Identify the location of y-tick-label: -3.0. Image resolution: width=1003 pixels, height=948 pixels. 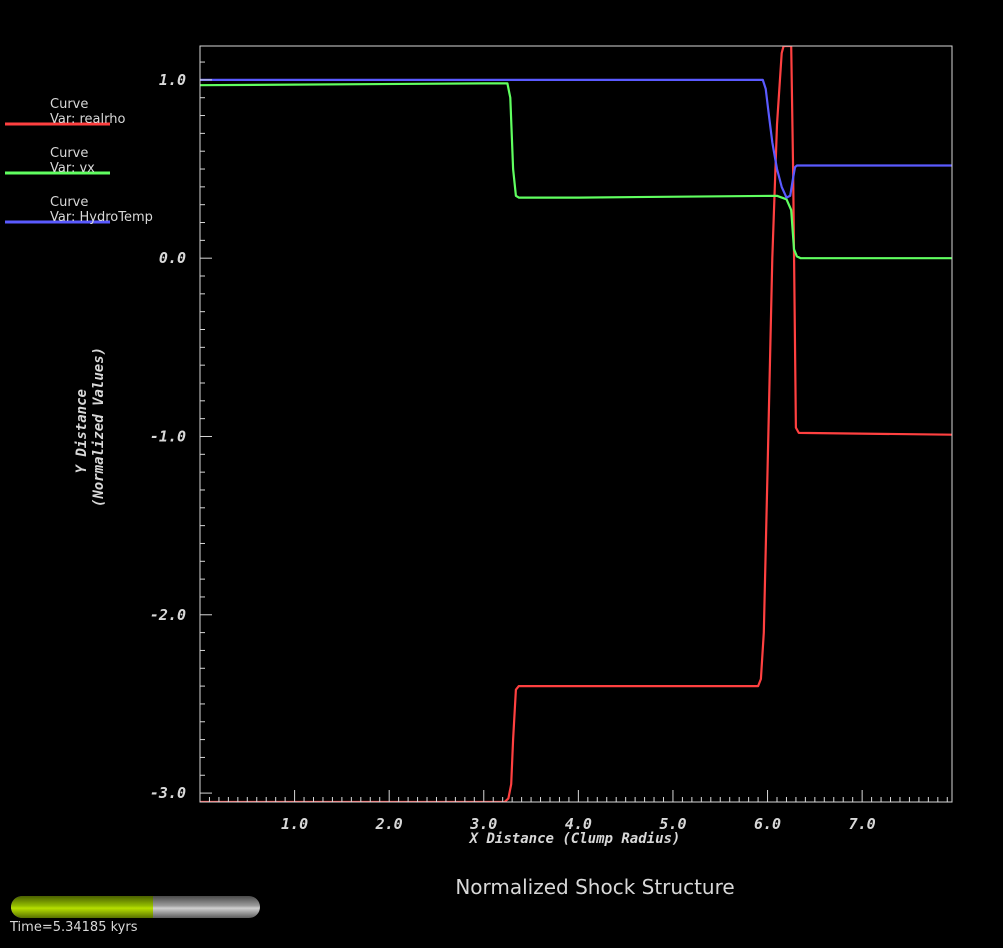
(168, 793).